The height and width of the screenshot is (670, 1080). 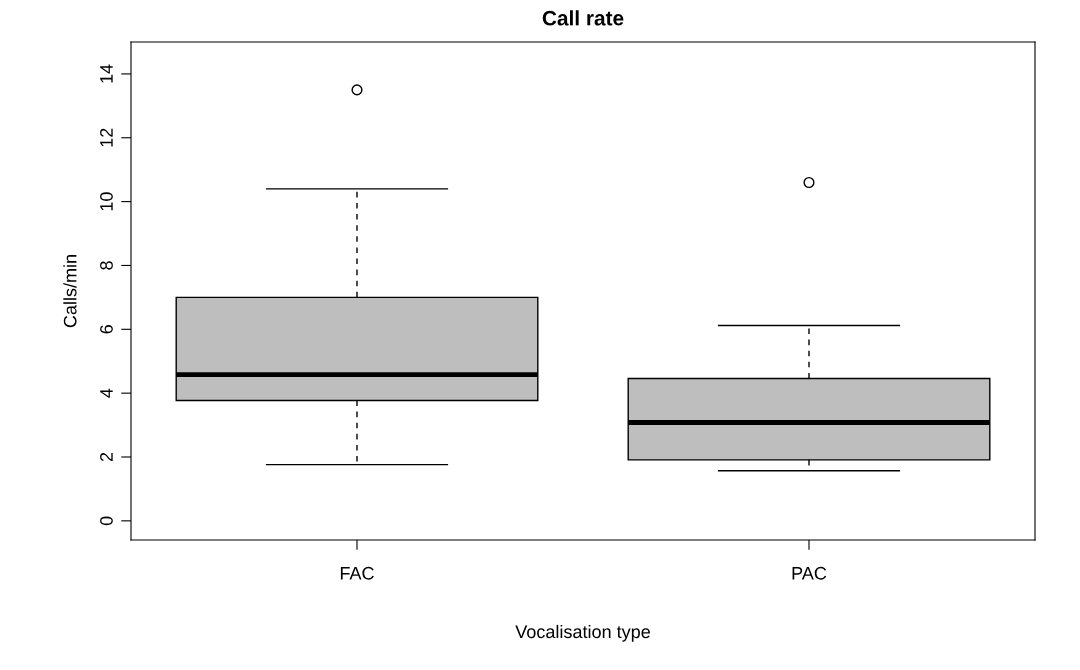 I want to click on x-tick-label: PAC, so click(x=809, y=573).